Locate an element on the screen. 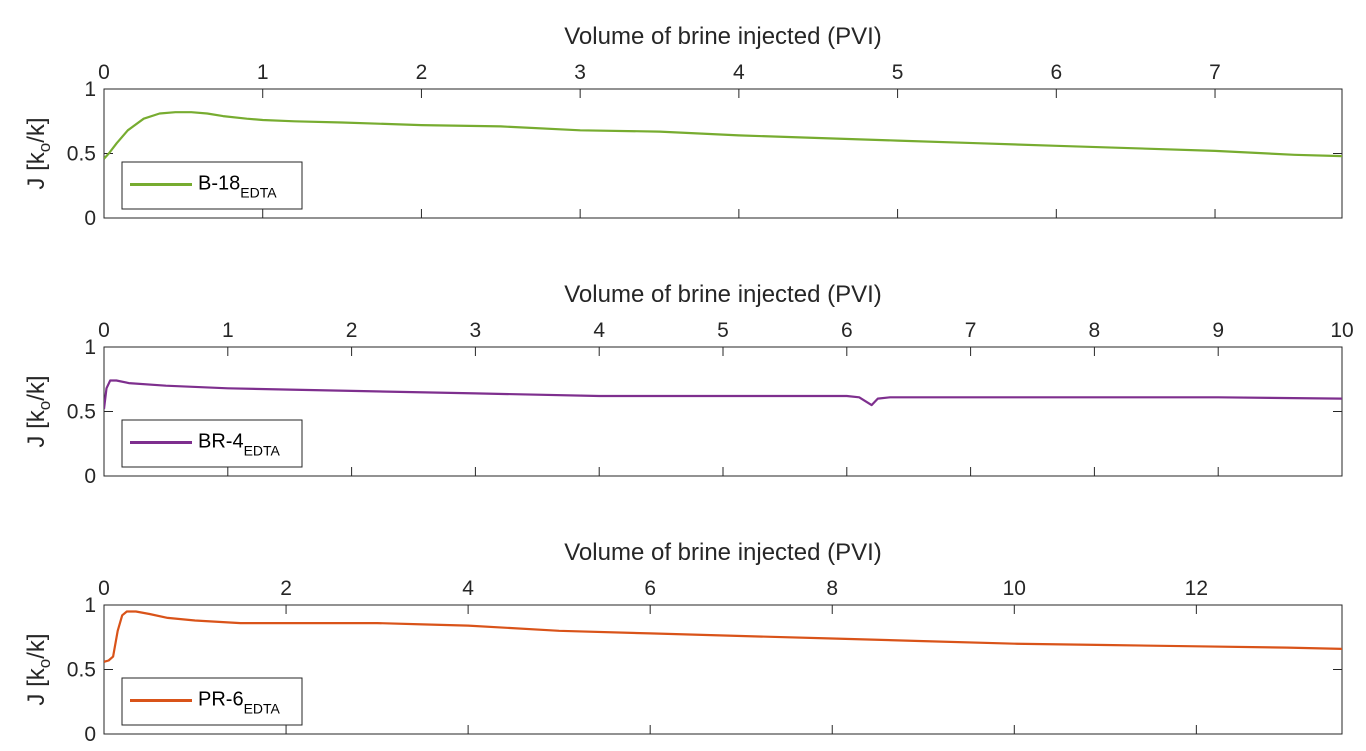 This screenshot has height=751, width=1366. legend-label: PR-6EDTA is located at coordinates (239, 703).